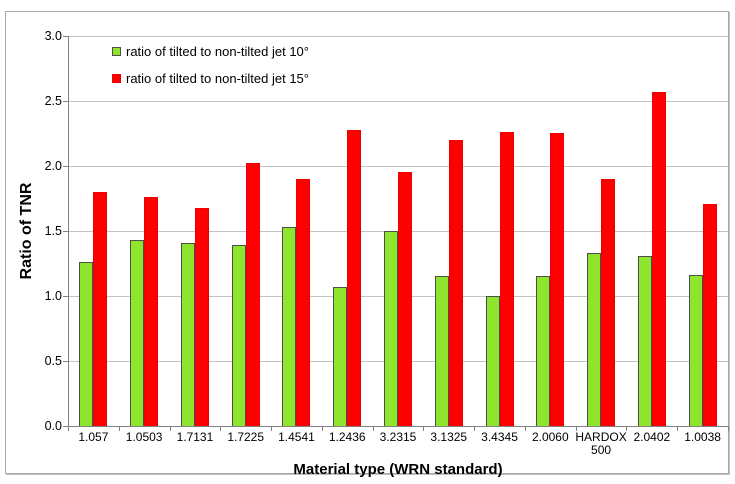 Image resolution: width=735 pixels, height=484 pixels. Describe the element at coordinates (53, 101) in the screenshot. I see `y-tick-label: 2.5` at that location.